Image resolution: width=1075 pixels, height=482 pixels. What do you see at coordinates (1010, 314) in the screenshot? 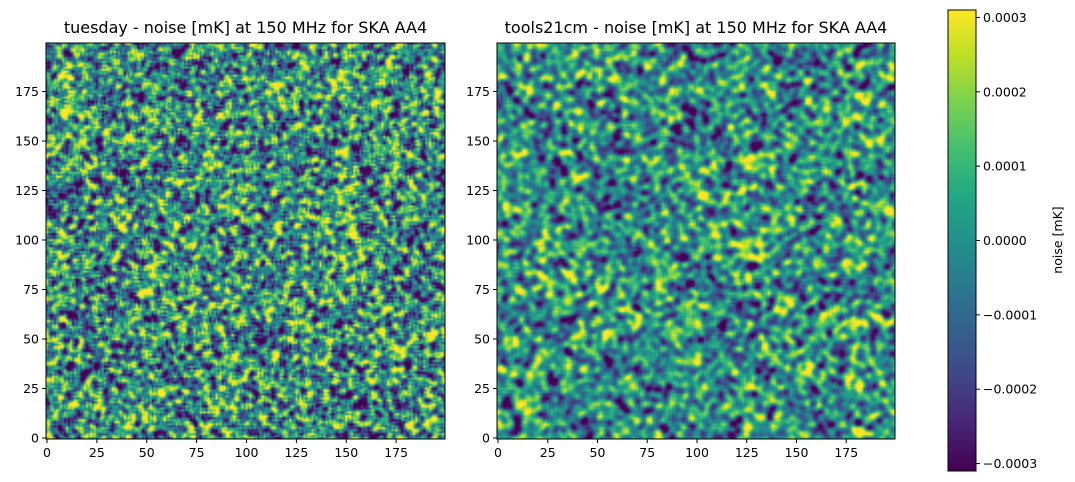
I see `colorbar-tick-label: −0.0001` at bounding box center [1010, 314].